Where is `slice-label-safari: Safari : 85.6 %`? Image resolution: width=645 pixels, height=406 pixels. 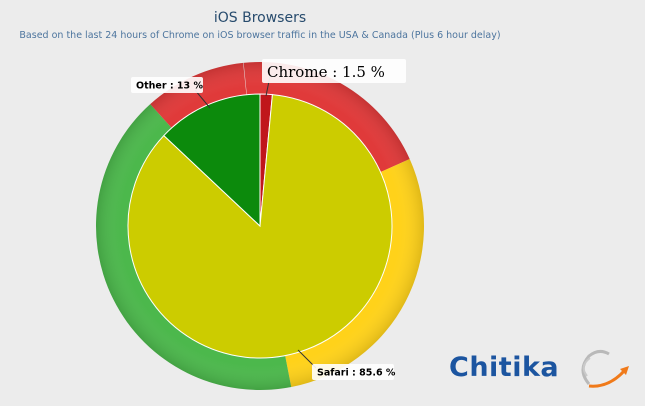 slice-label-safari: Safari : 85.6 % is located at coordinates (356, 373).